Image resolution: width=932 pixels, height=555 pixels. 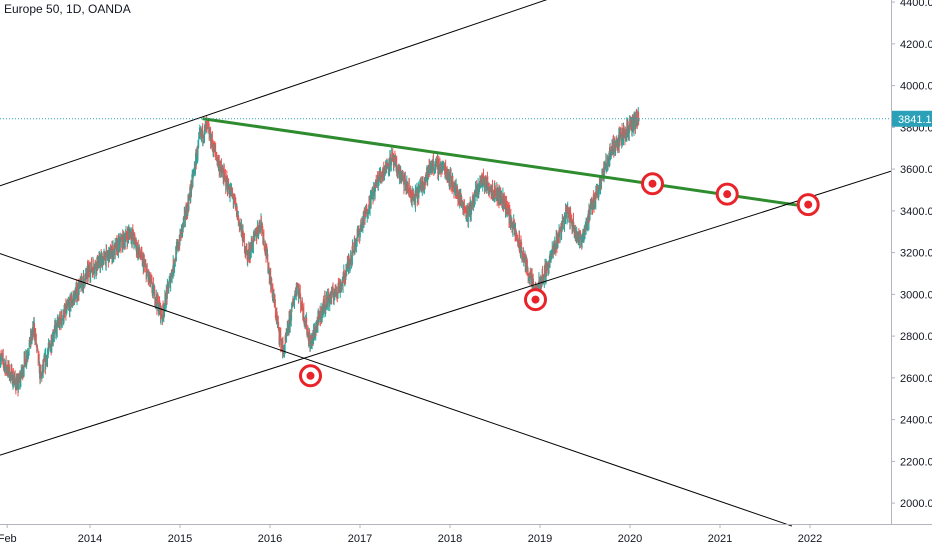 I want to click on x-tick-label: 2021, so click(x=720, y=539).